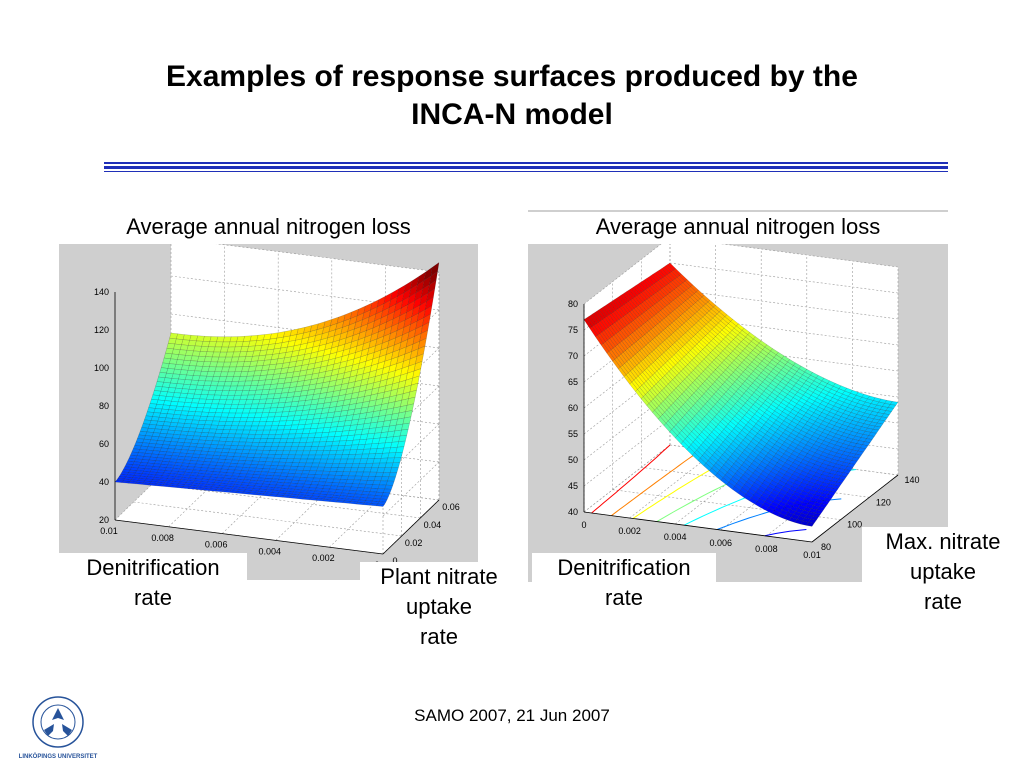  Describe the element at coordinates (58, 756) in the screenshot. I see `logo-wordmark: LINKÖPINGS UNIVERSITET` at that location.